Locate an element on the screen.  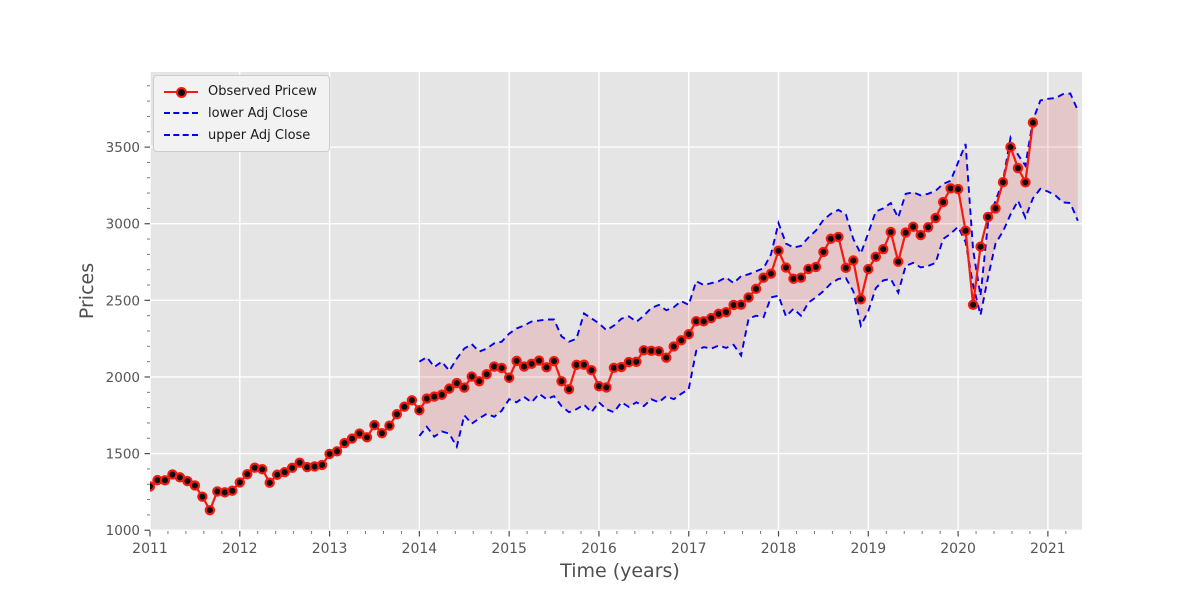
svg-text: 2021 is located at coordinates (1048, 549).